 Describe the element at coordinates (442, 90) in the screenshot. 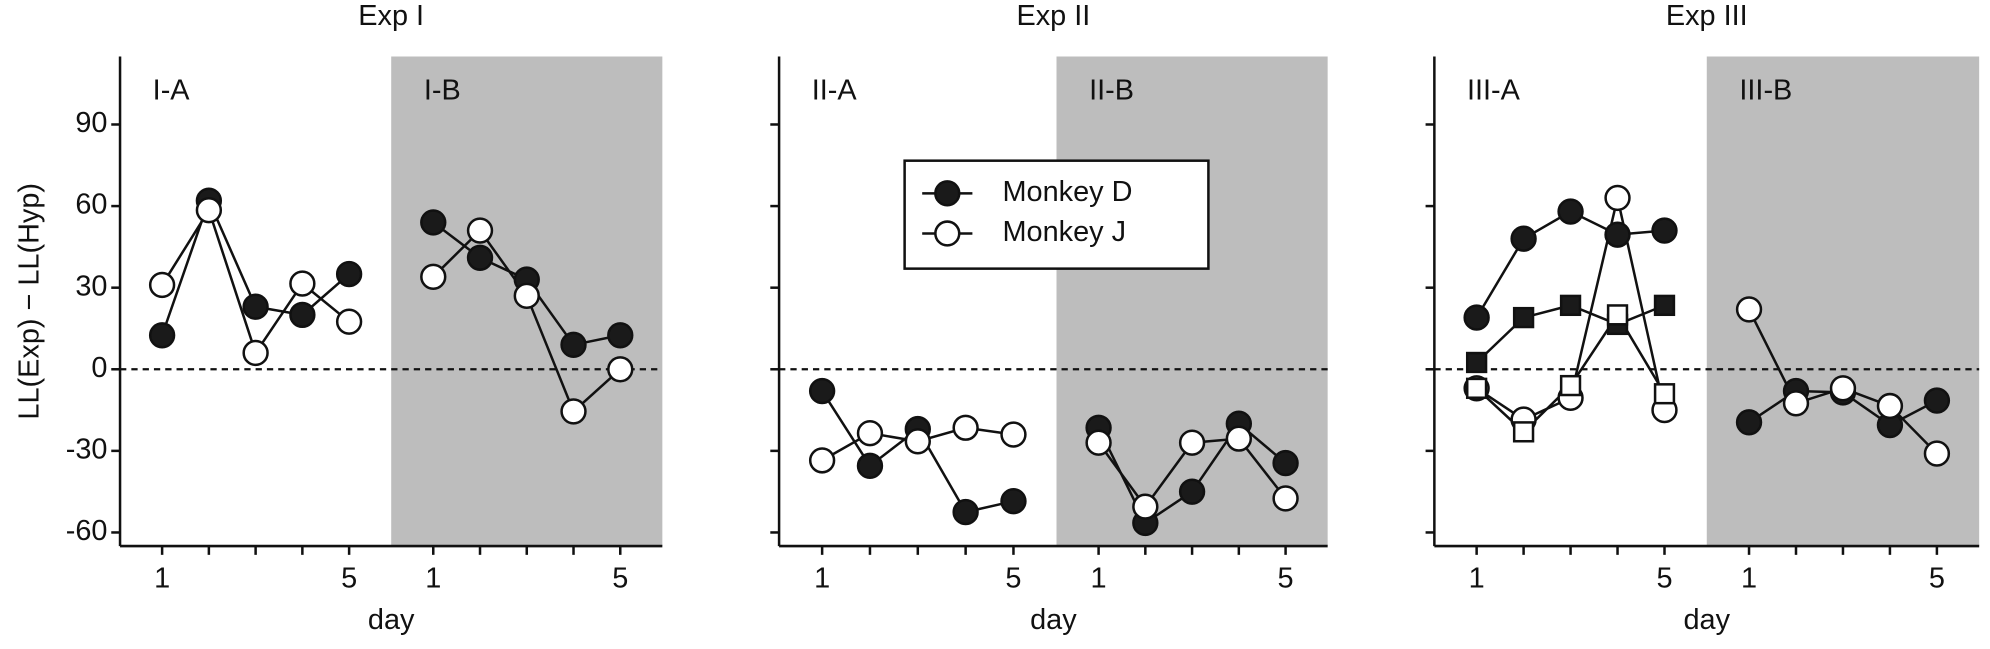

I see `panel-label: I-B` at that location.